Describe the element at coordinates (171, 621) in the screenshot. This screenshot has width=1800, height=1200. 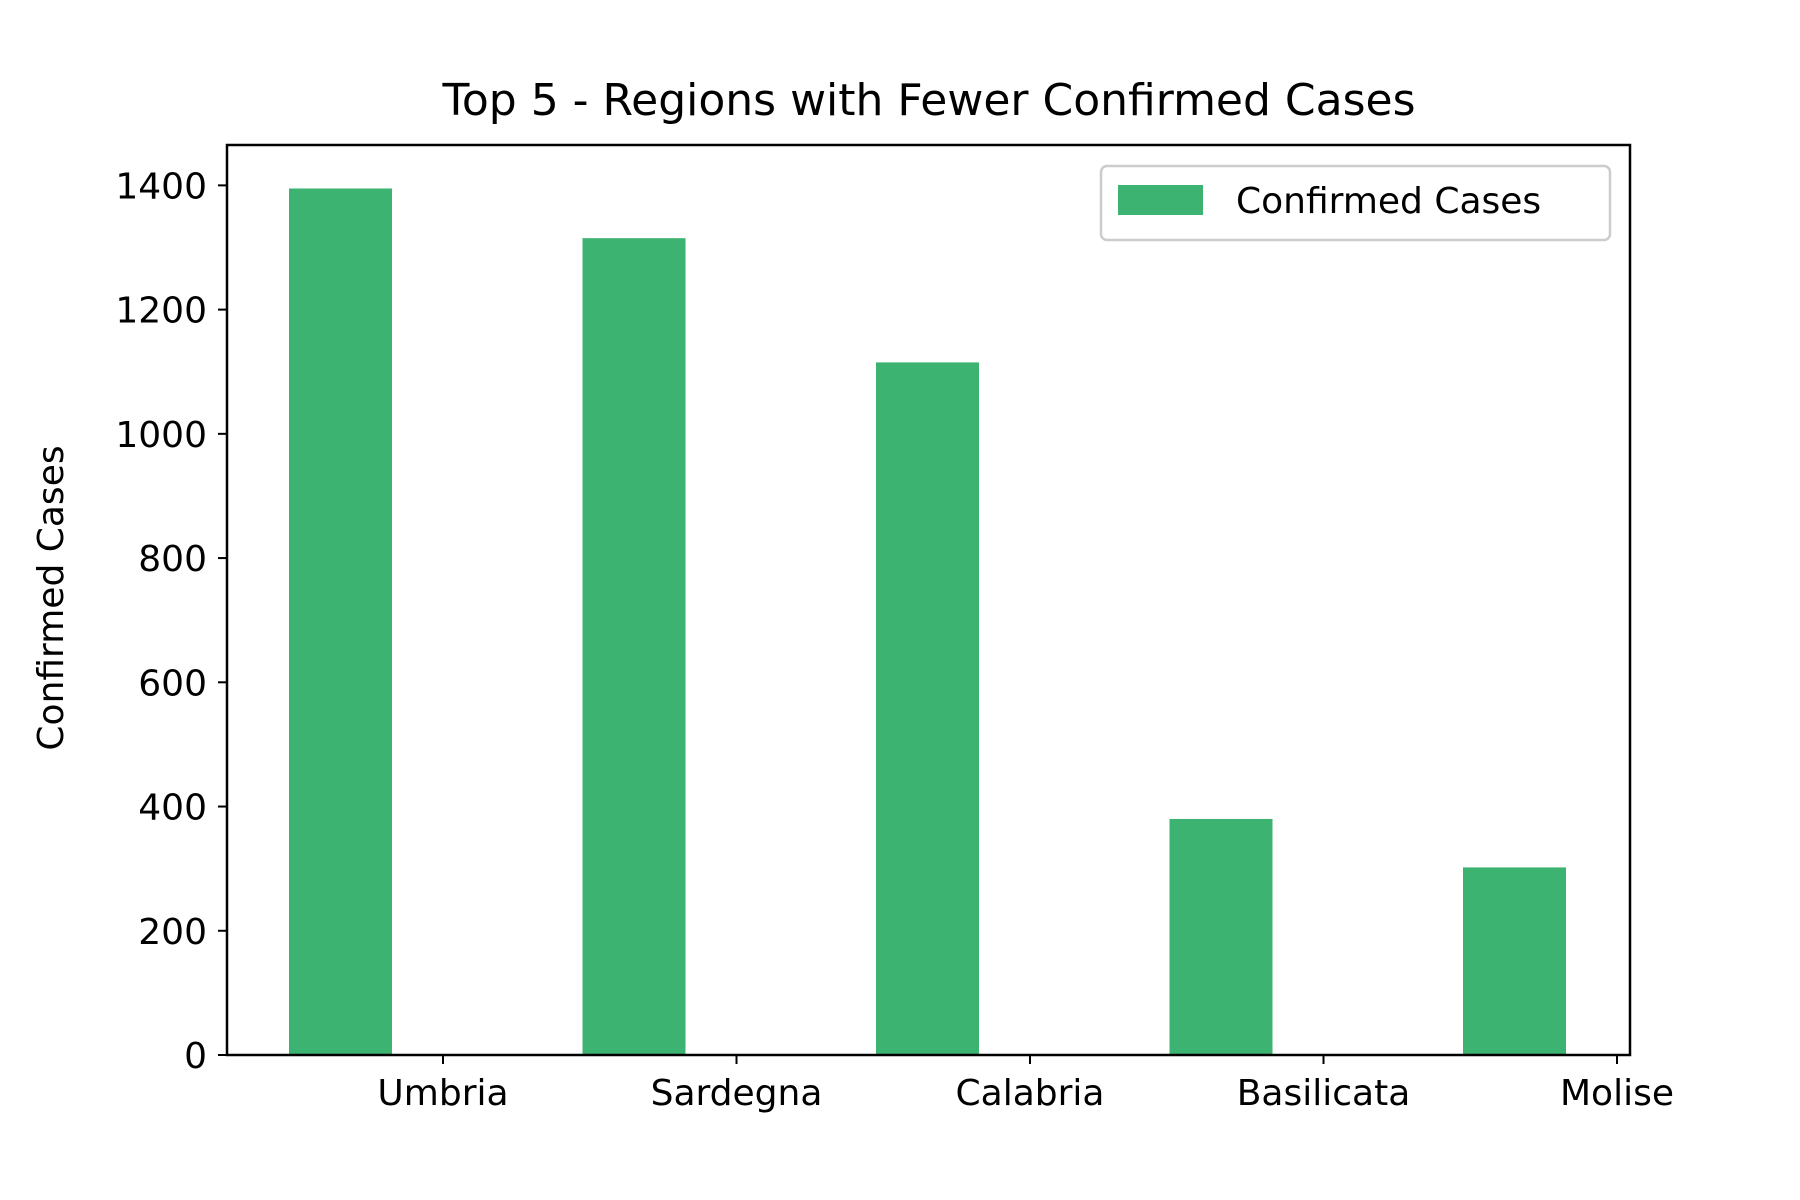
I see `y-ticks-group: 0 200 400 600 800 1000 1200 1400` at that location.